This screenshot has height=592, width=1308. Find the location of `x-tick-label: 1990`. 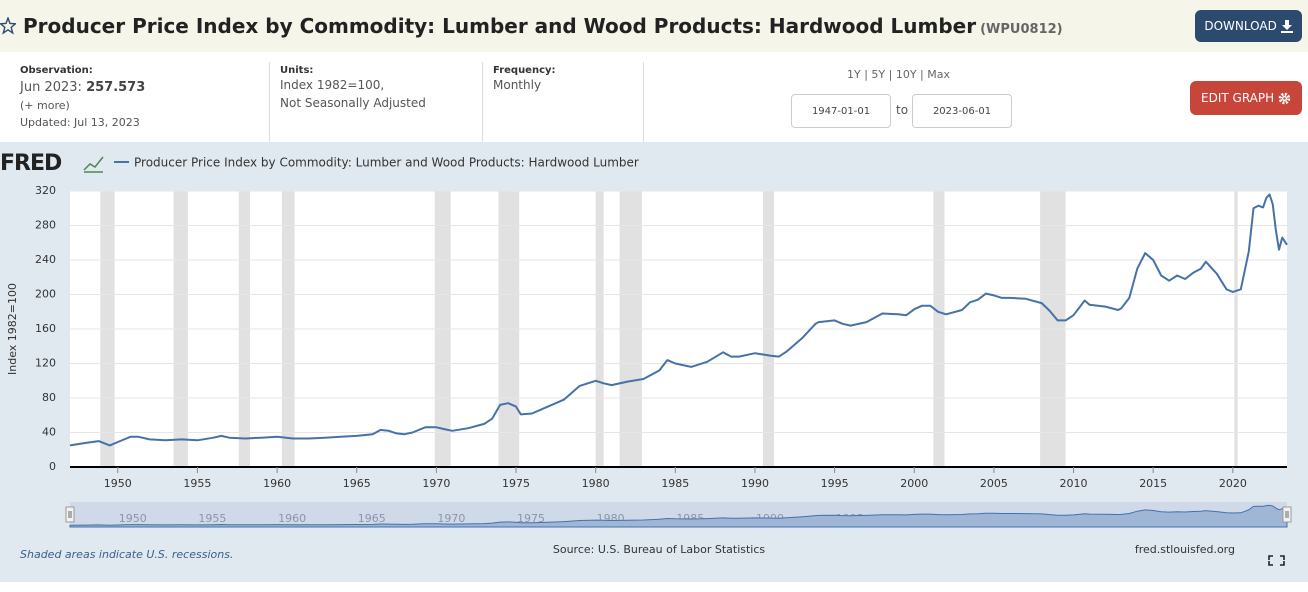

x-tick-label: 1990 is located at coordinates (755, 483).